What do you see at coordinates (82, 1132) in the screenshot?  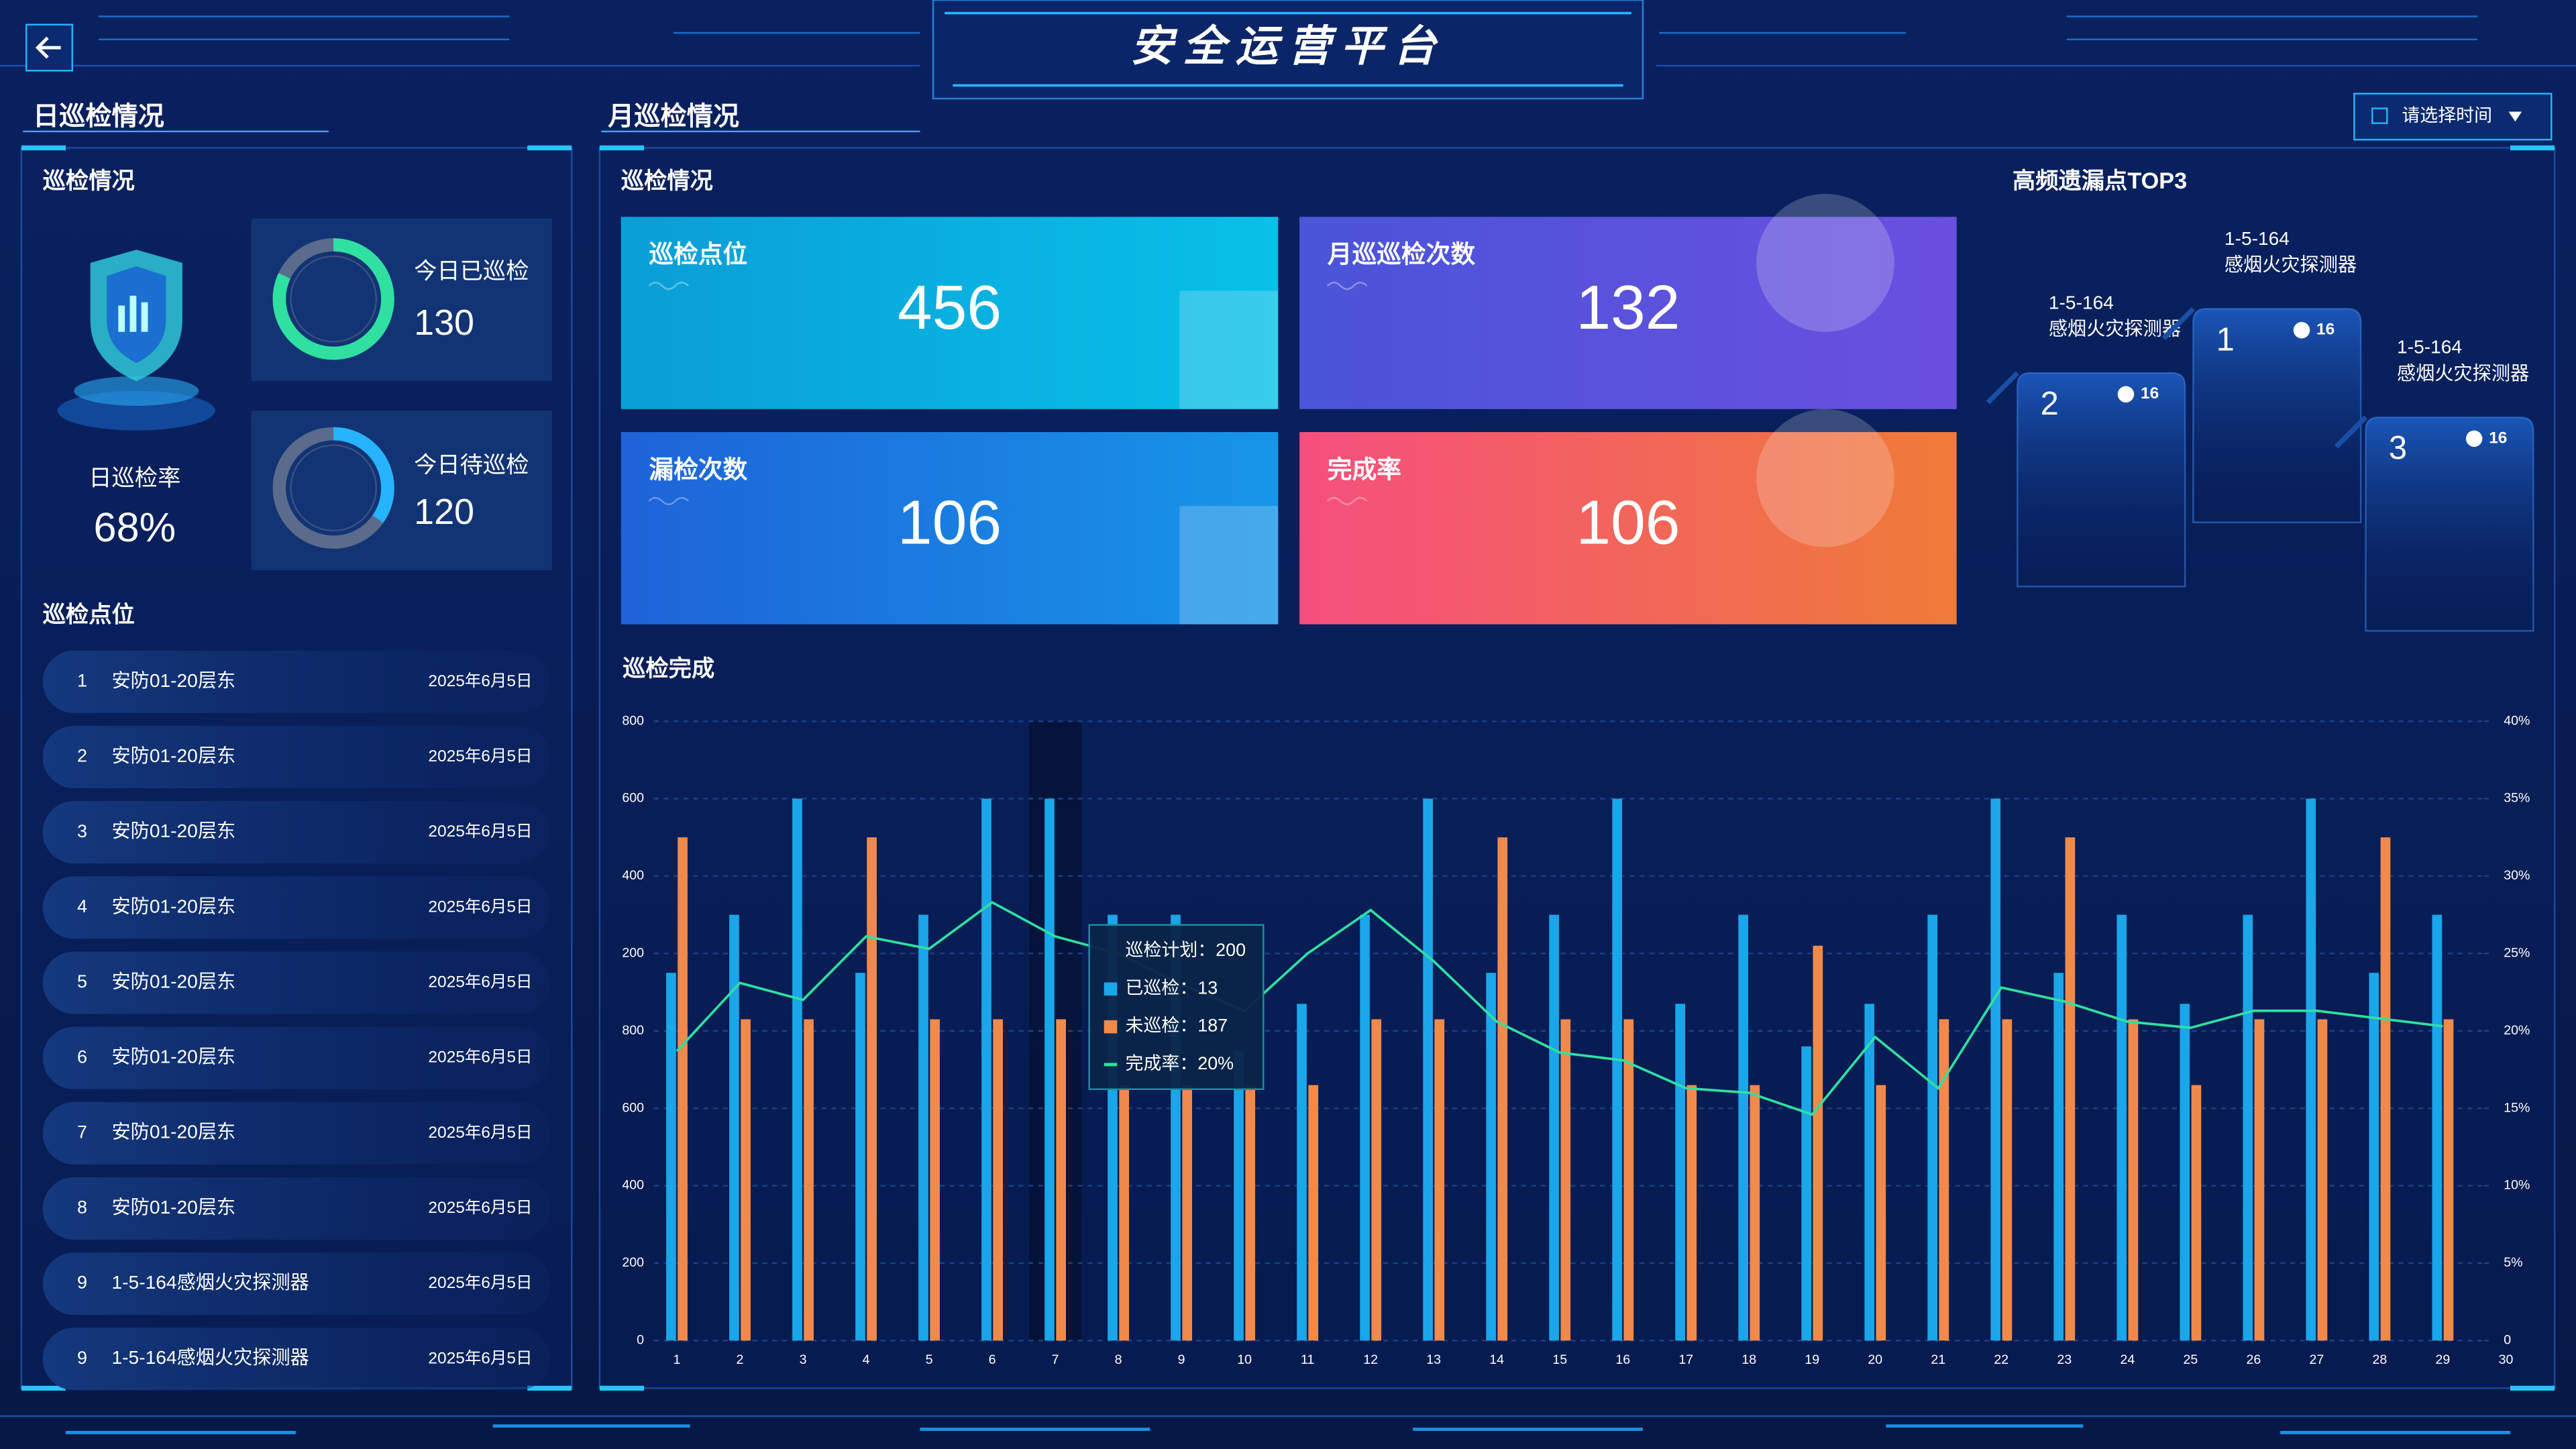 I see `point-index: 7` at bounding box center [82, 1132].